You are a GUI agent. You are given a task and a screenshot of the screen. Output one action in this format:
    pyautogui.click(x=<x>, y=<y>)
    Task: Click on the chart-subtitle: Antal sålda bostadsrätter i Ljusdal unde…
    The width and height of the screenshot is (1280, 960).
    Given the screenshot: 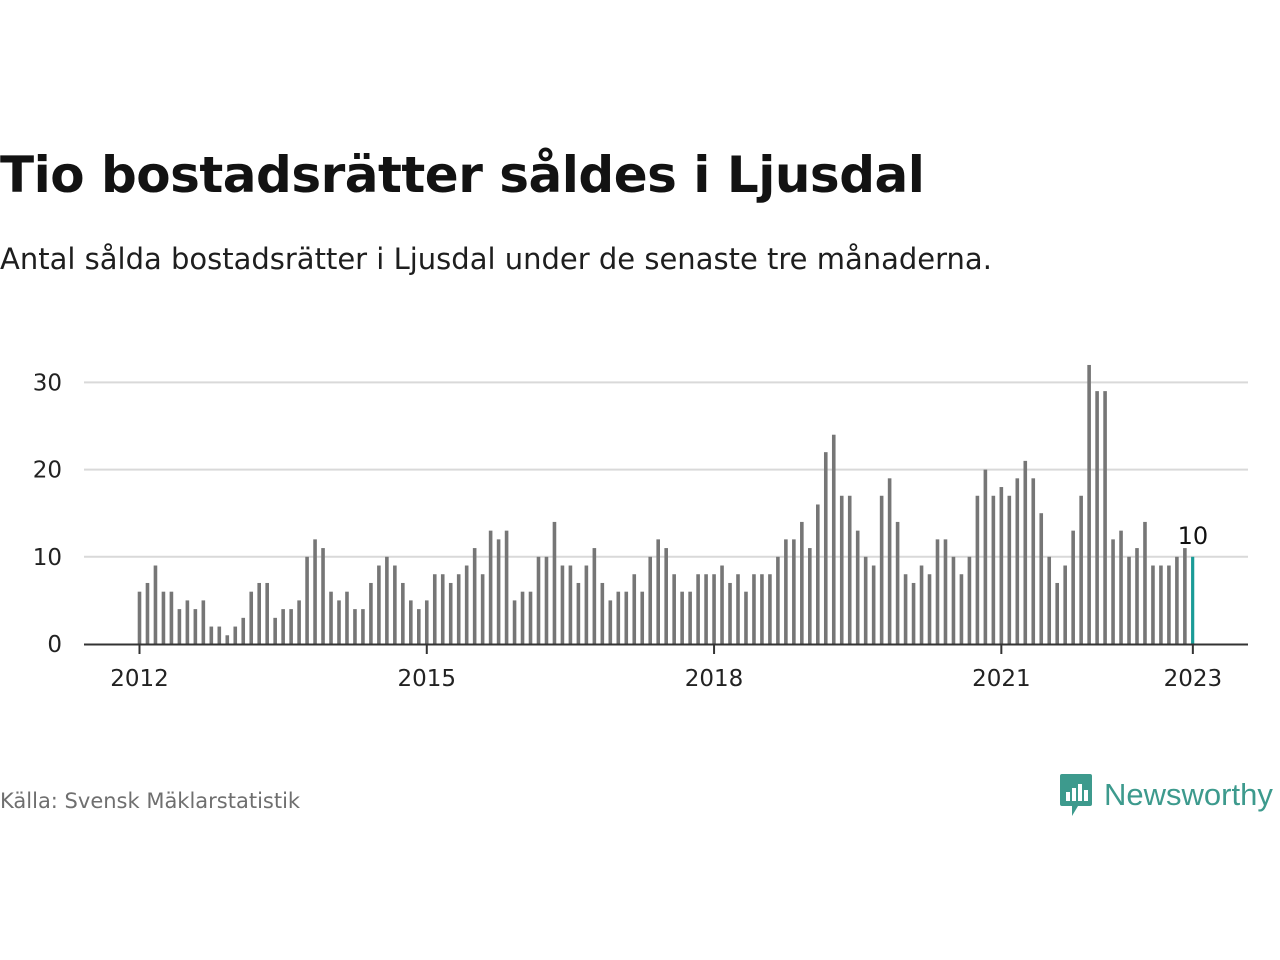 What is the action you would take?
    pyautogui.click(x=496, y=259)
    